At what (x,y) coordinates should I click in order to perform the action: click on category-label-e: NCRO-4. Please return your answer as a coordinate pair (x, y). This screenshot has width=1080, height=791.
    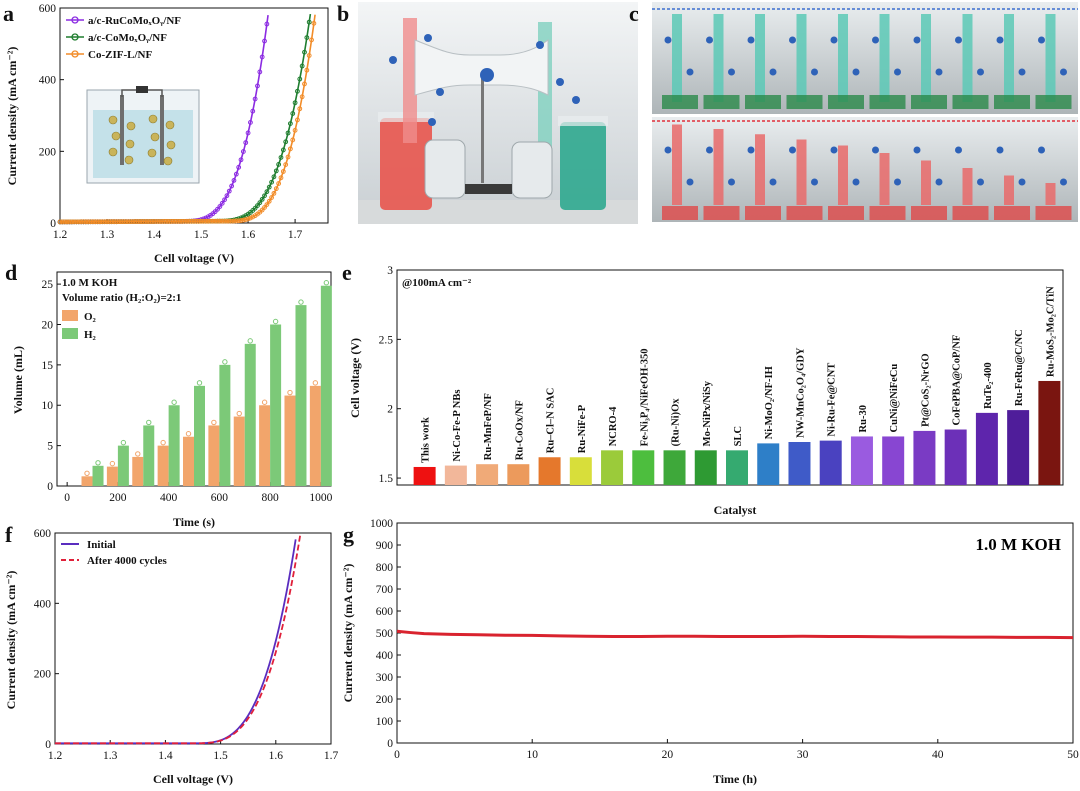
    Looking at the image, I should click on (613, 426).